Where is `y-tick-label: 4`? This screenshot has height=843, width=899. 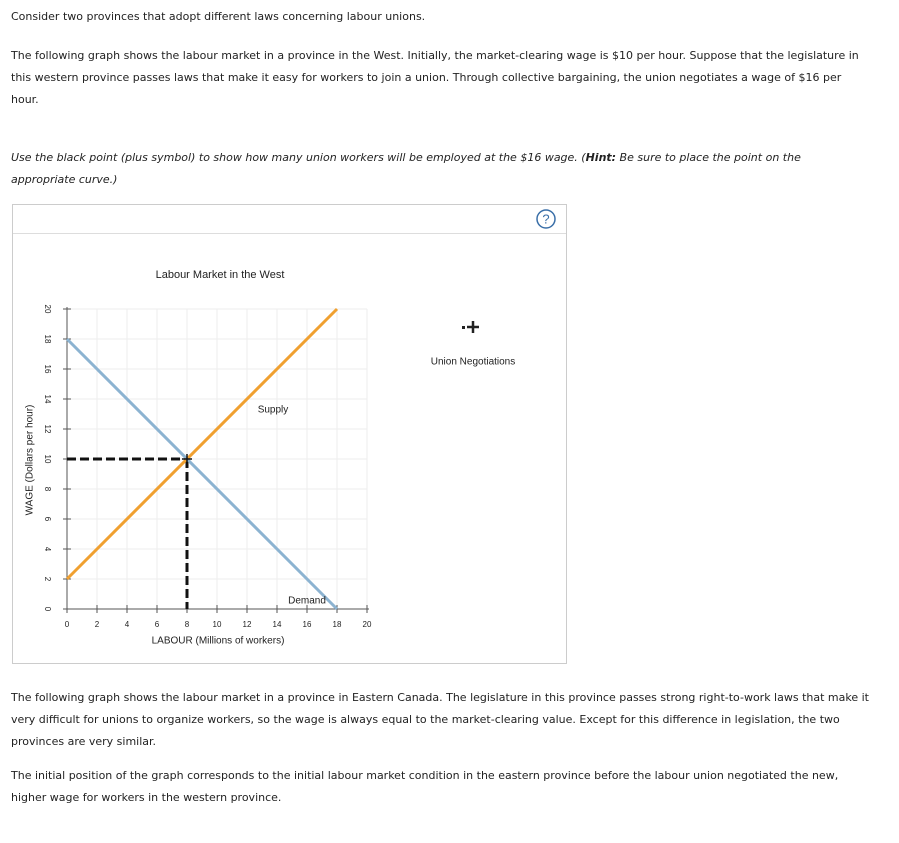
y-tick-label: 4 is located at coordinates (47, 549).